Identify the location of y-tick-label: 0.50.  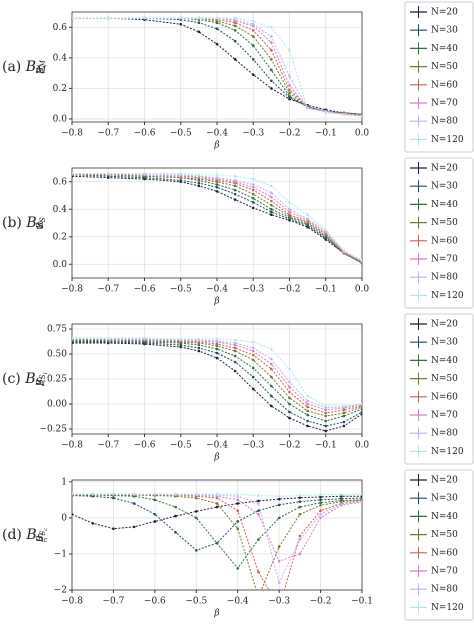
(57, 355).